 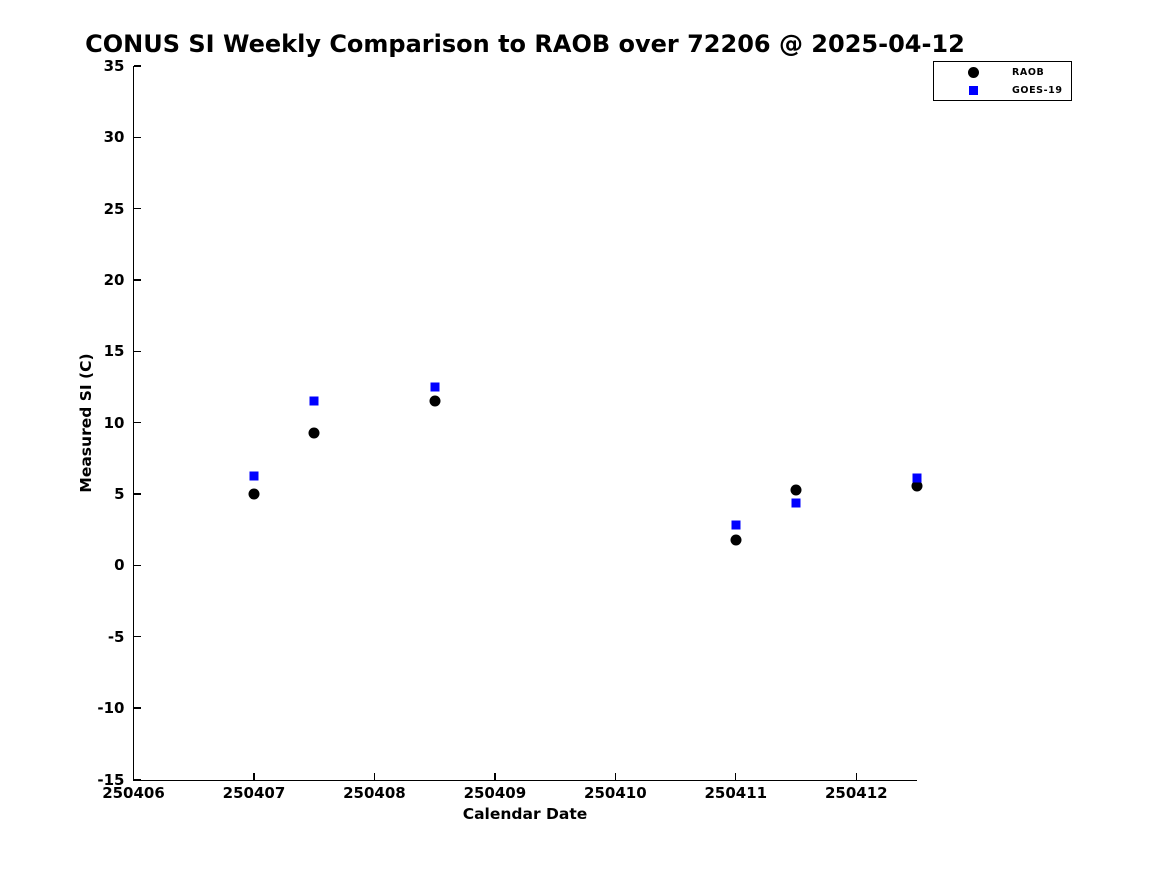 What do you see at coordinates (374, 793) in the screenshot?
I see `x-tick-label: 250408` at bounding box center [374, 793].